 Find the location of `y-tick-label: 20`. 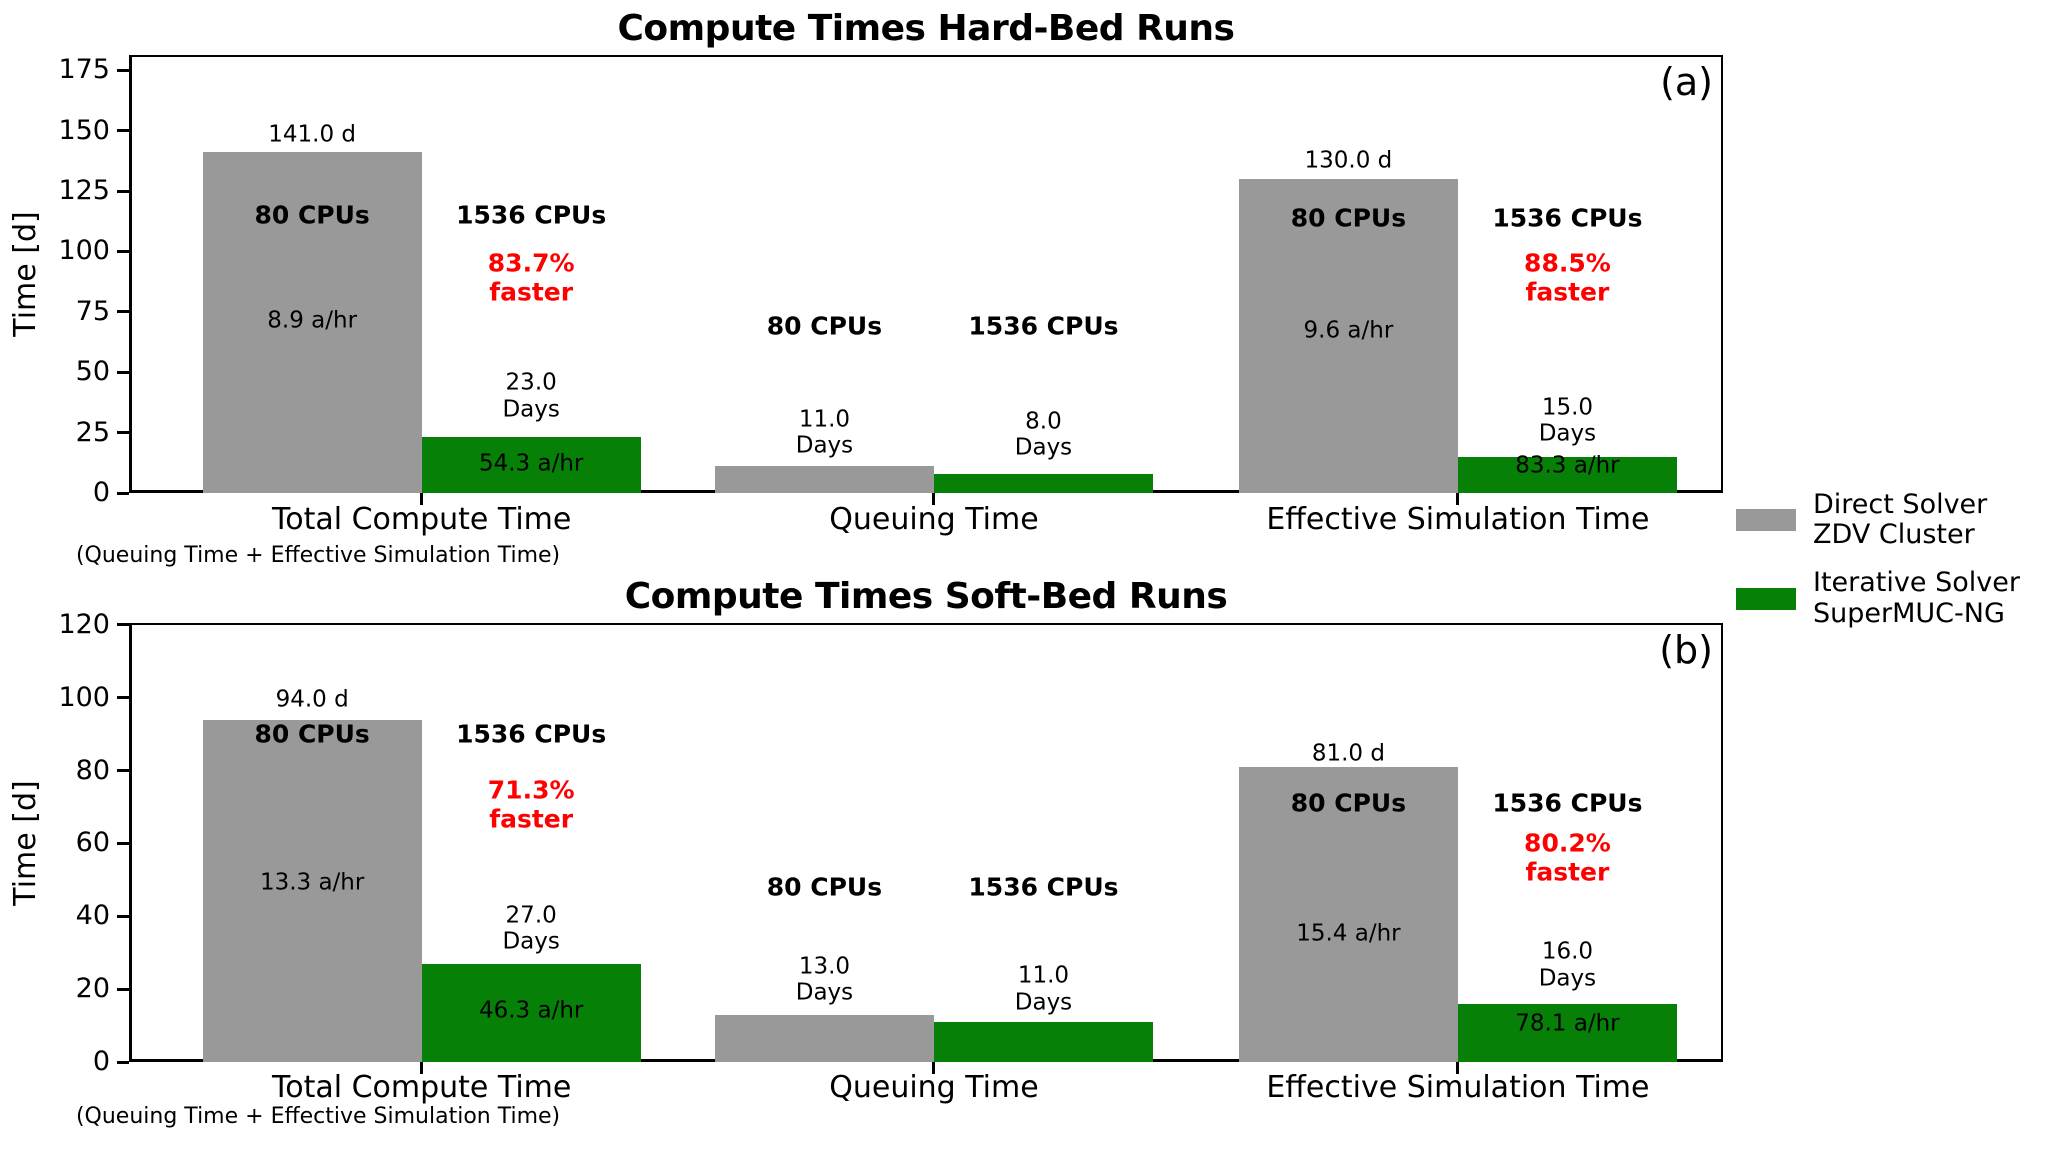

y-tick-label: 20 is located at coordinates (92, 989).